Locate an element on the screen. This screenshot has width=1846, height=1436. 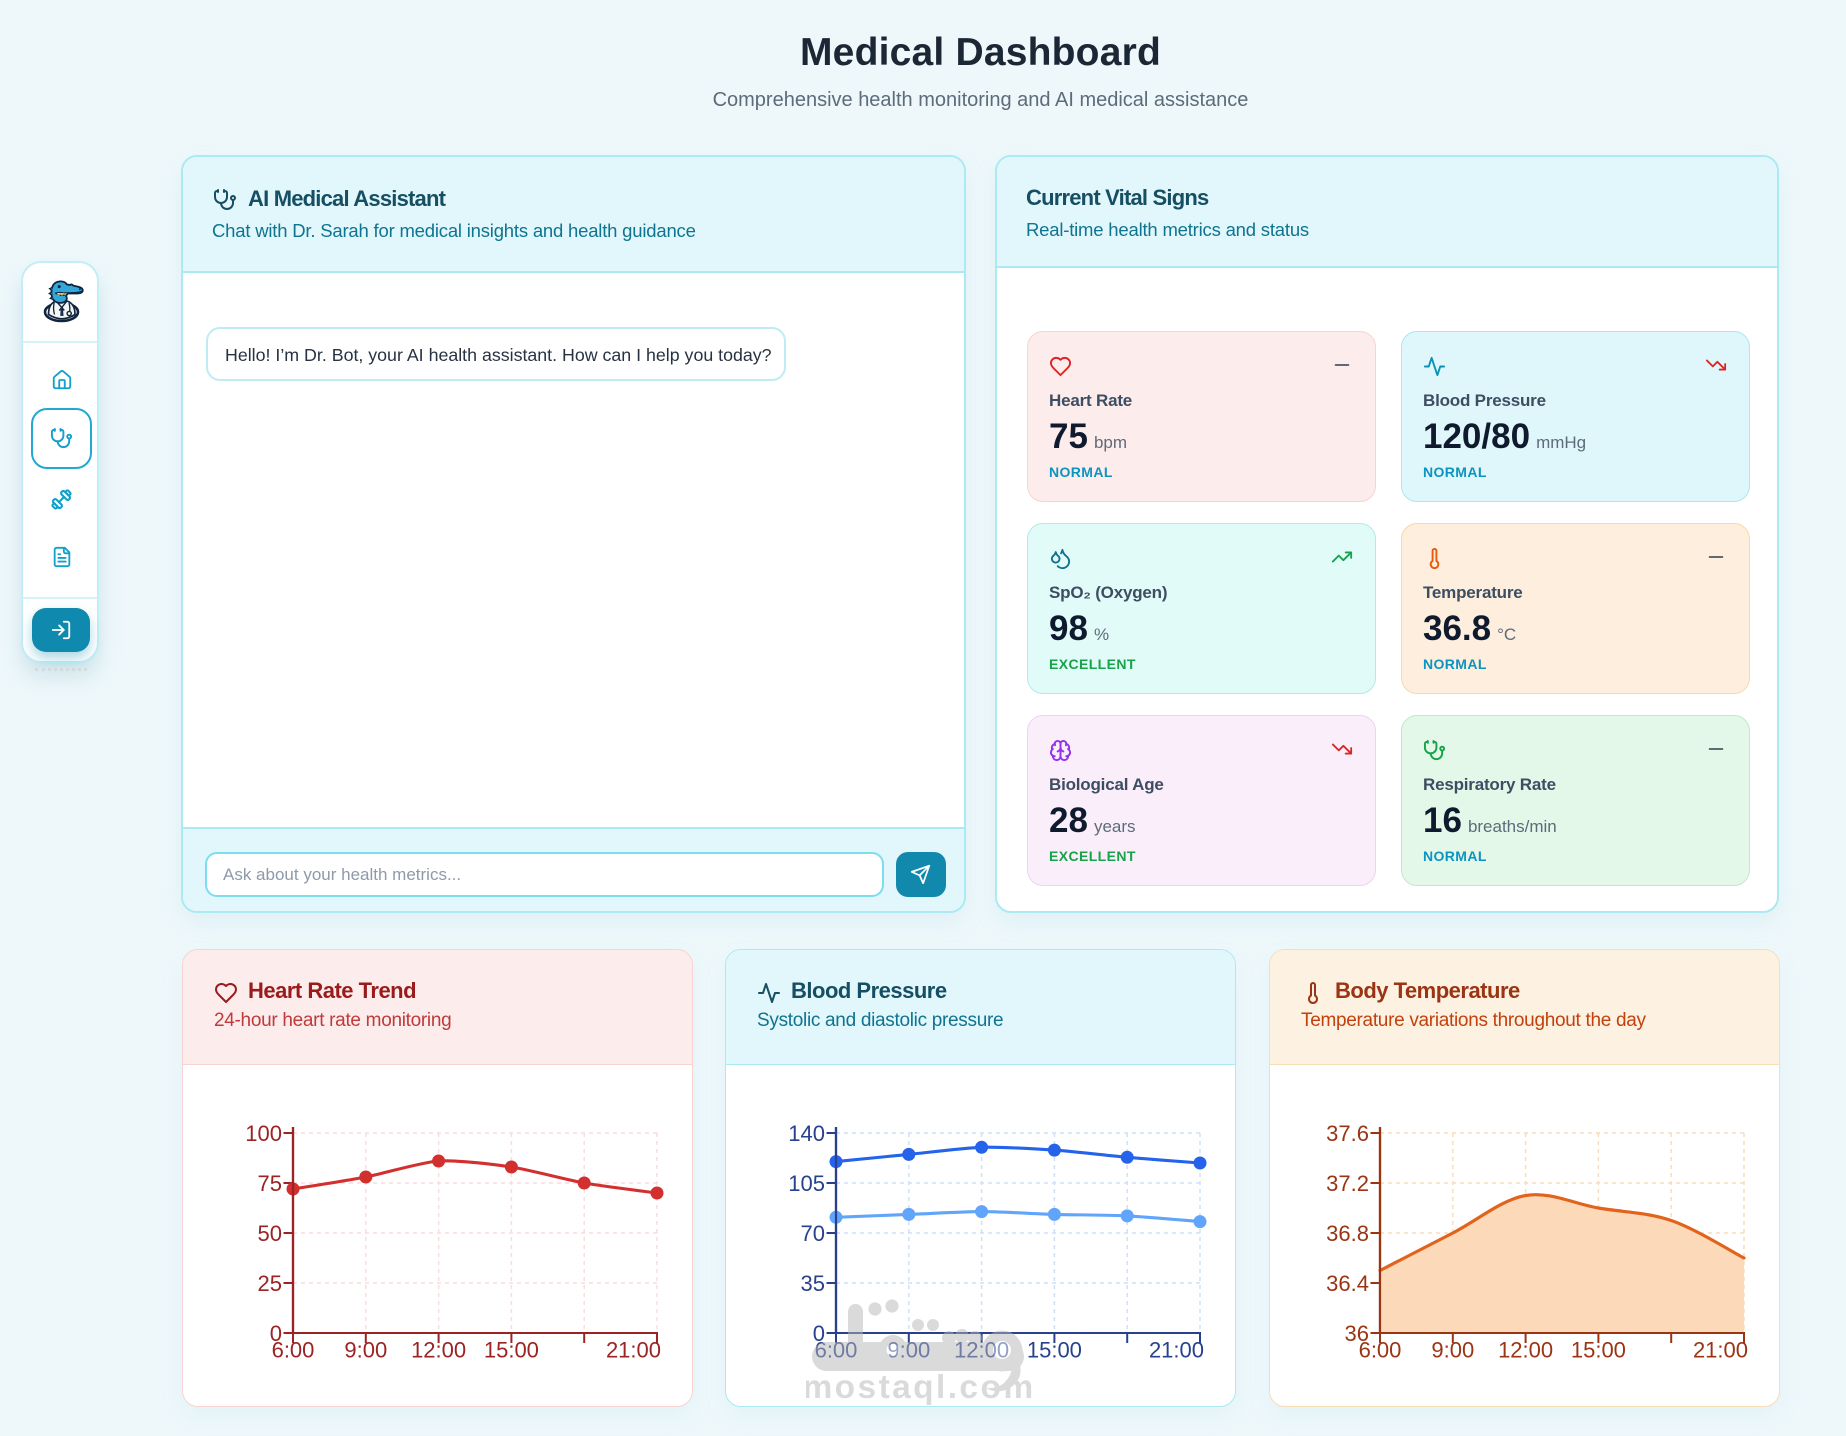
svg-text: 36.8 is located at coordinates (1347, 1233).